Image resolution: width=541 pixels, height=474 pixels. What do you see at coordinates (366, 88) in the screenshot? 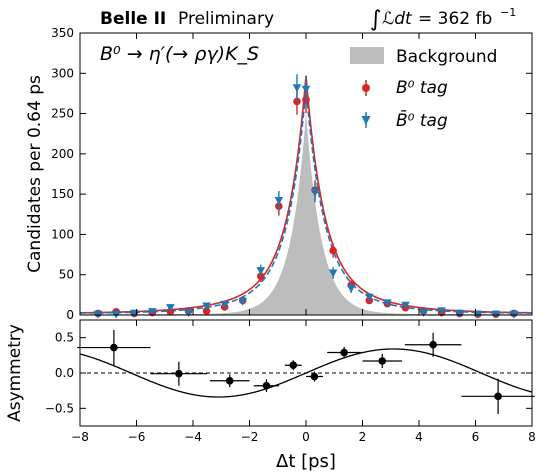
I see `legend-b0-marker` at bounding box center [366, 88].